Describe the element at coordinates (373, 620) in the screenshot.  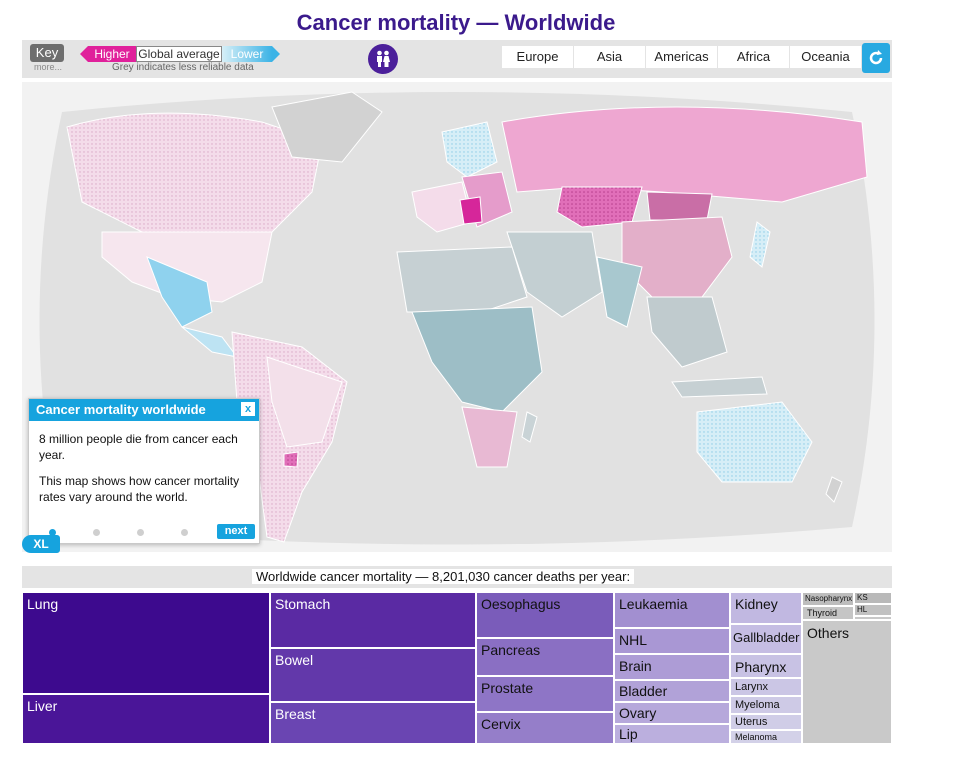
I see `treemap-cell-stomach: Stomach` at that location.